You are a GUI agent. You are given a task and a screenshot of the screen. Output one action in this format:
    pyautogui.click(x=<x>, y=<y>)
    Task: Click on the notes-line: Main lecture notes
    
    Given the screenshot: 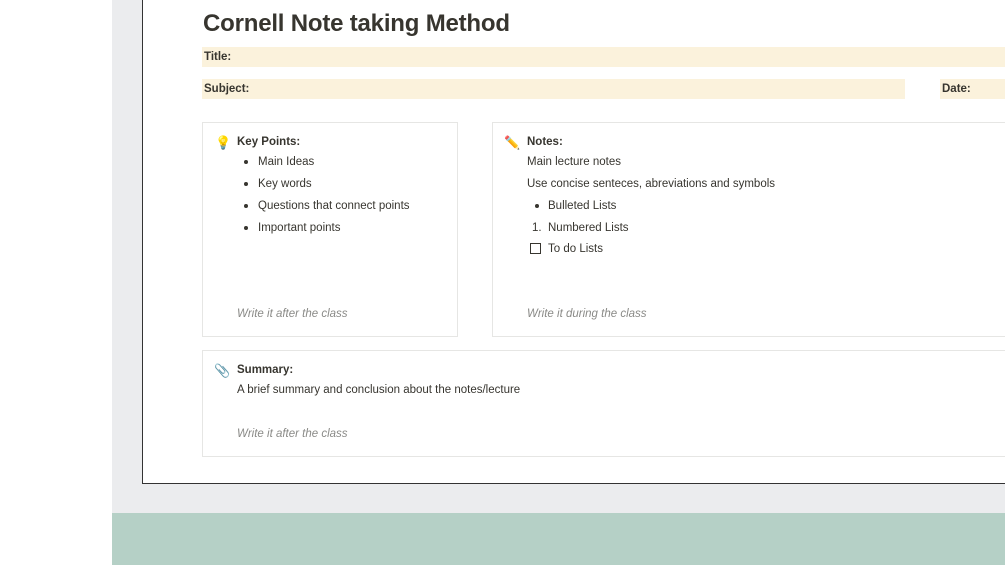 What is the action you would take?
    pyautogui.click(x=574, y=162)
    